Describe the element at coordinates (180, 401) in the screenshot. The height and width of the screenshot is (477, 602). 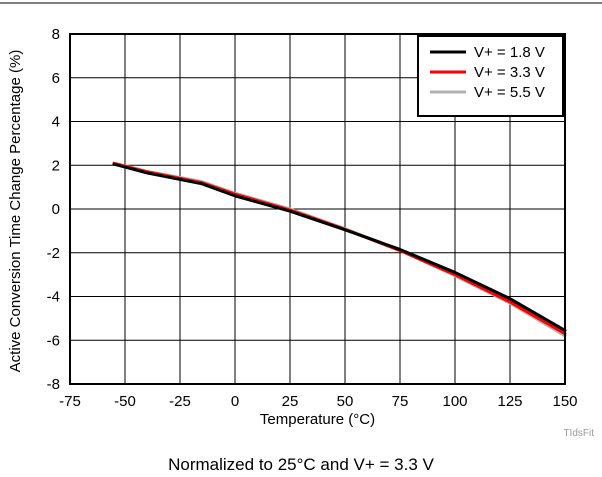
I see `x-tick-label: -25` at that location.